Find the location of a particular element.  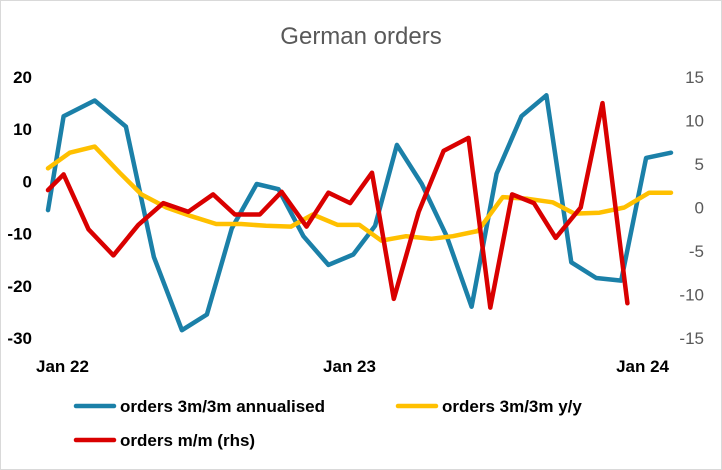

left-tick-label: 0 is located at coordinates (27, 181).